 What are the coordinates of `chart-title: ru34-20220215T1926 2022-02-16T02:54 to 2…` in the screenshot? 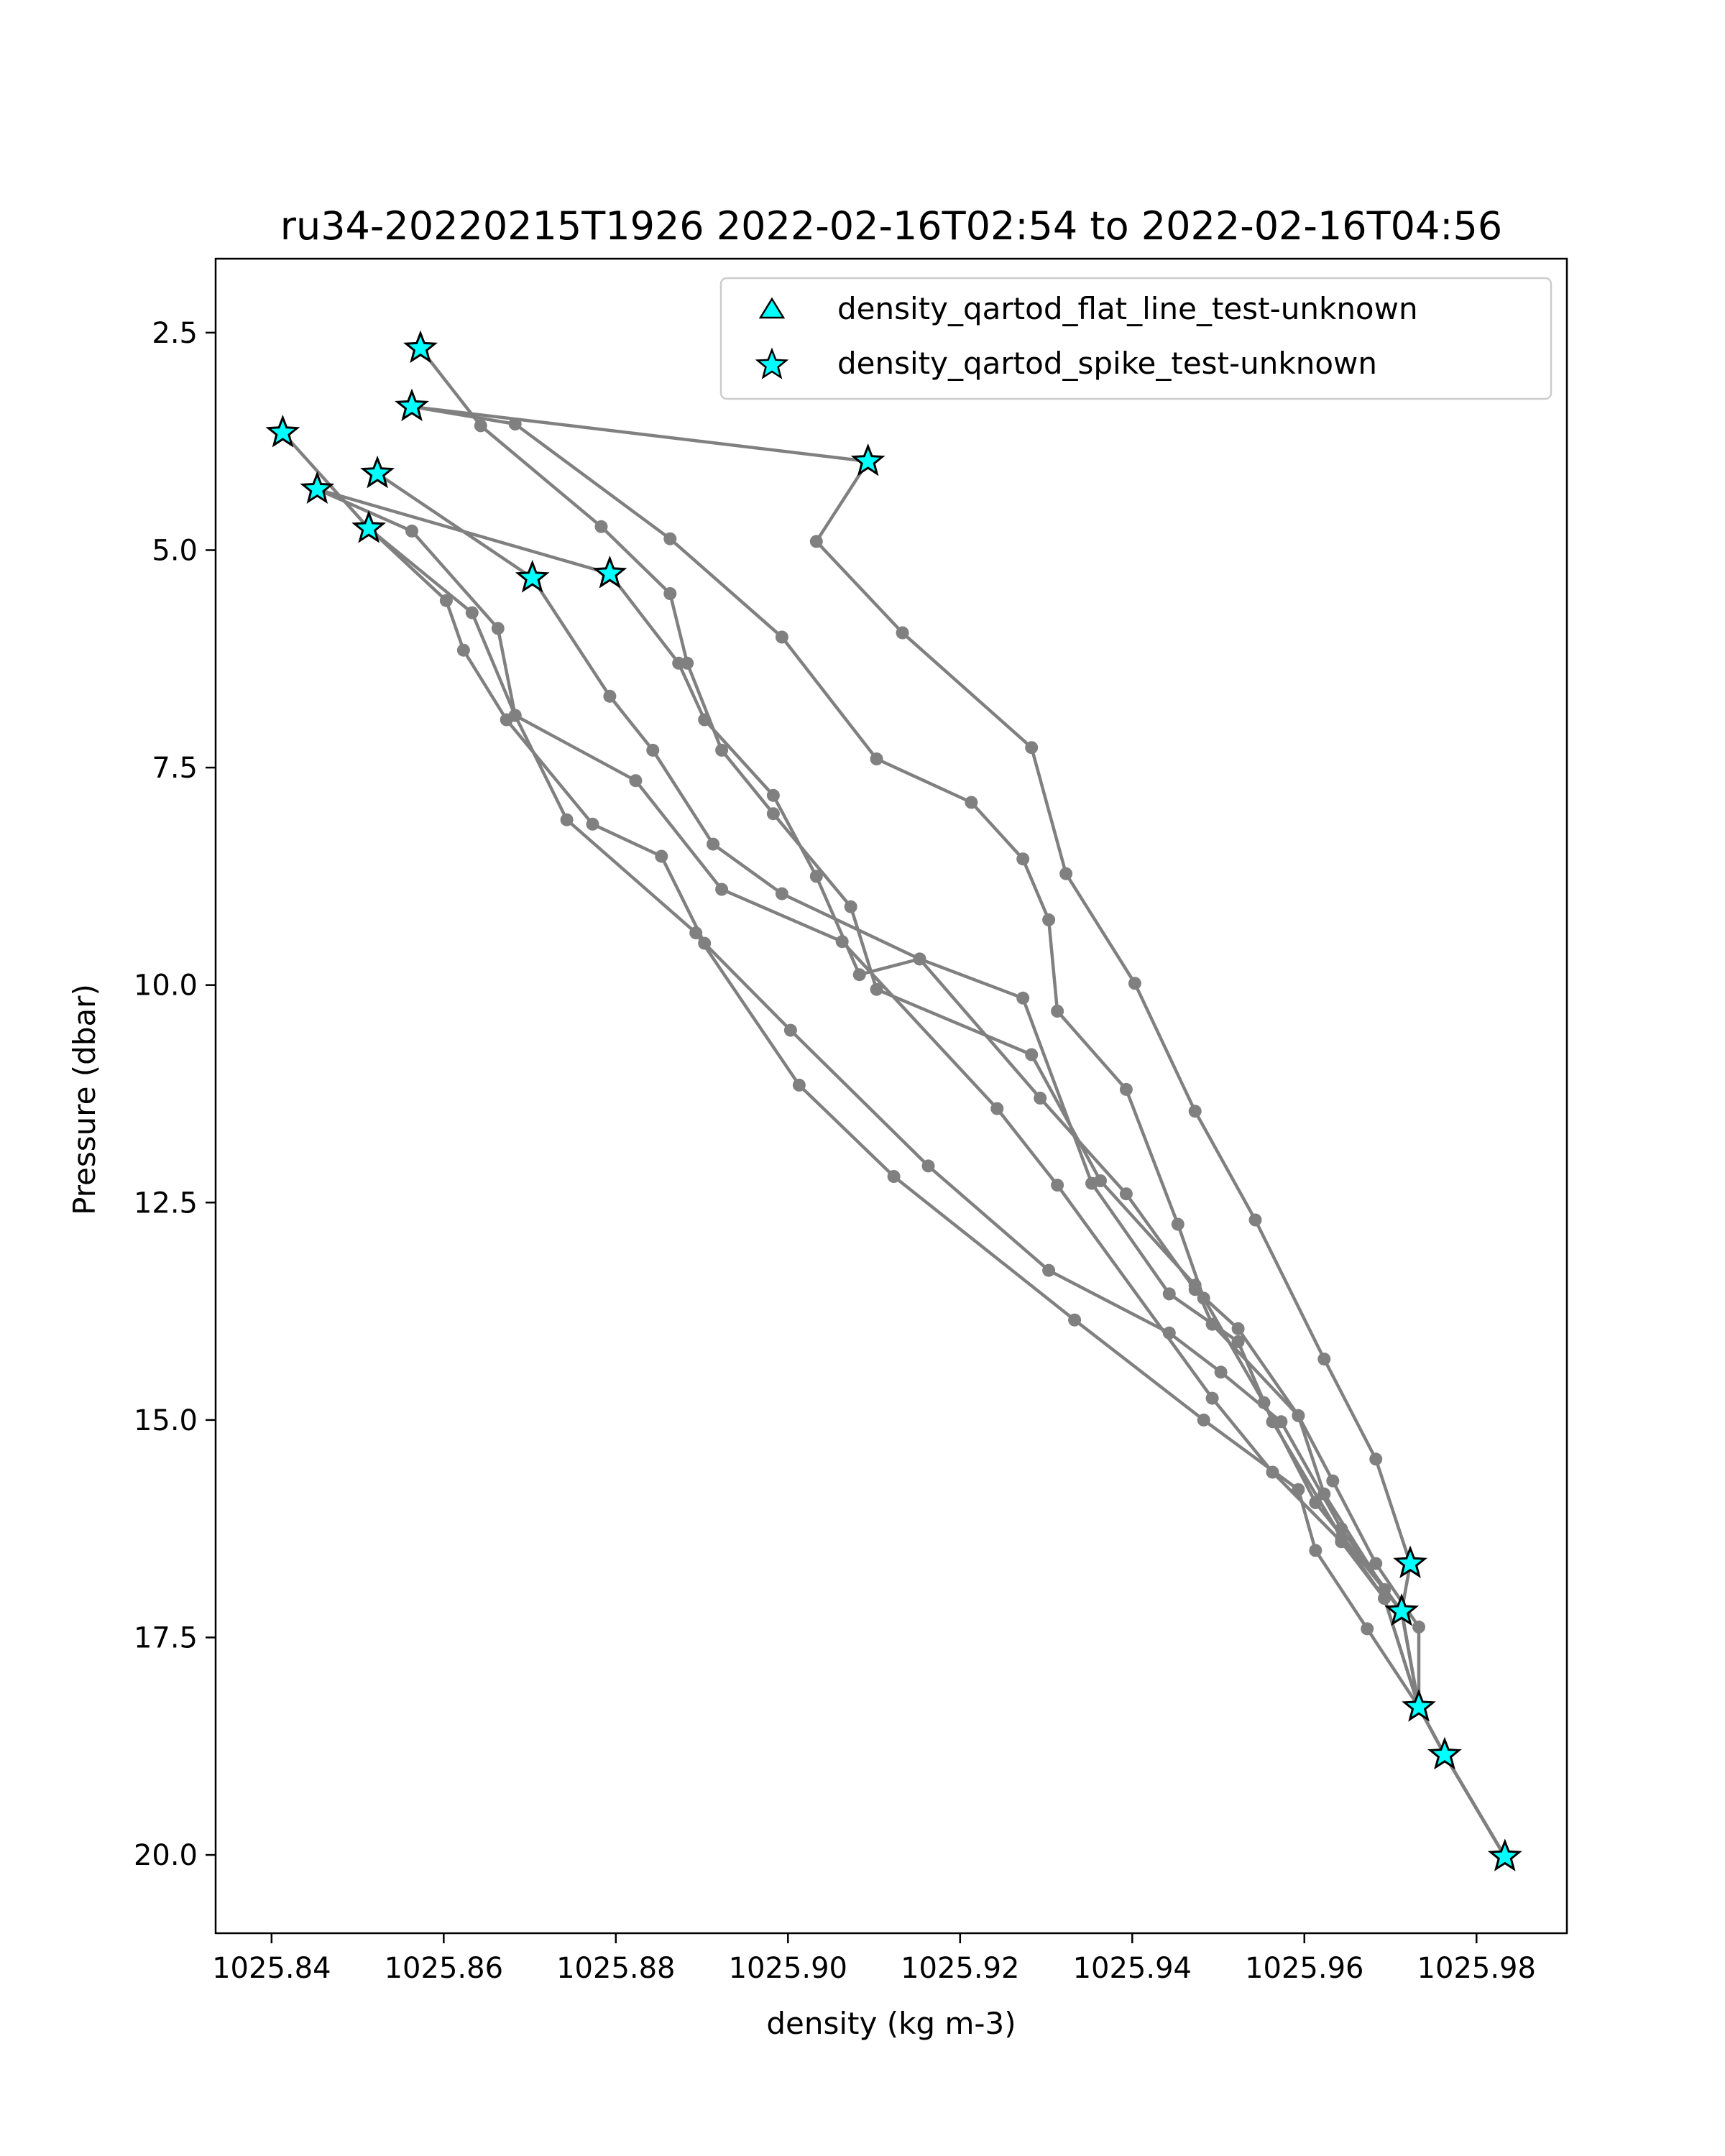 It's located at (891, 226).